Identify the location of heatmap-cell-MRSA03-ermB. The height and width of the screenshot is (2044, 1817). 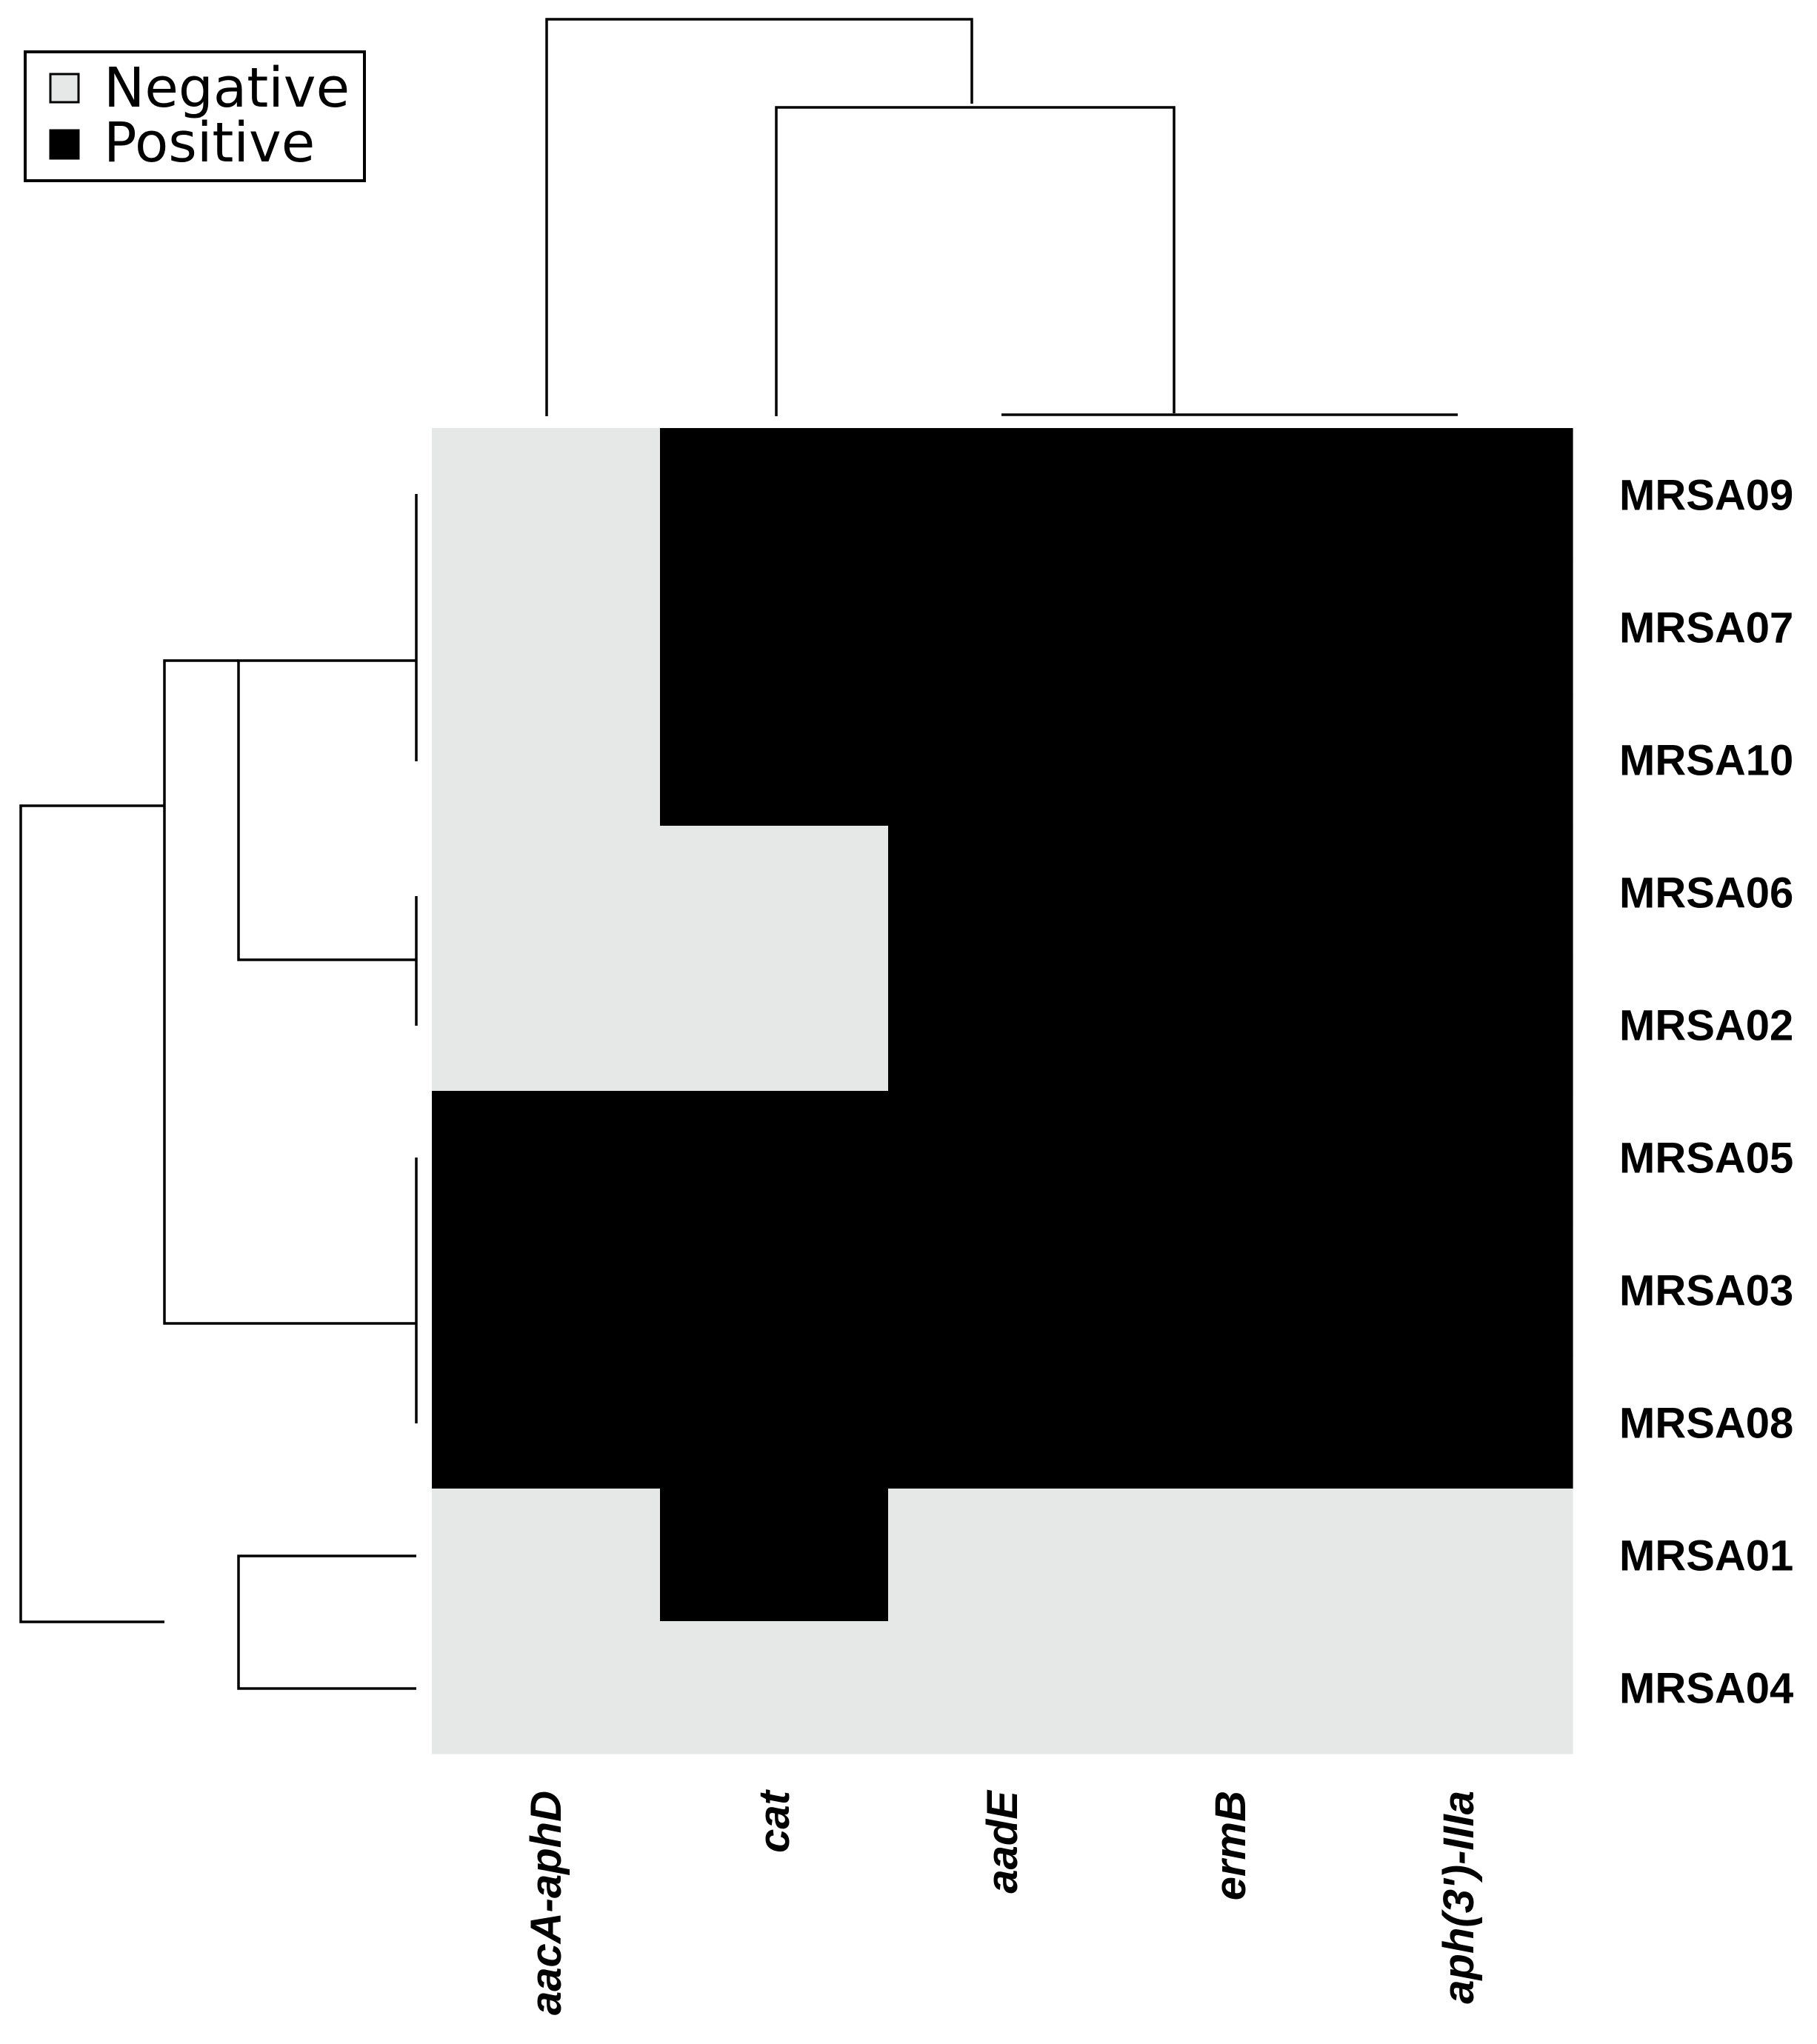
(1230, 1290).